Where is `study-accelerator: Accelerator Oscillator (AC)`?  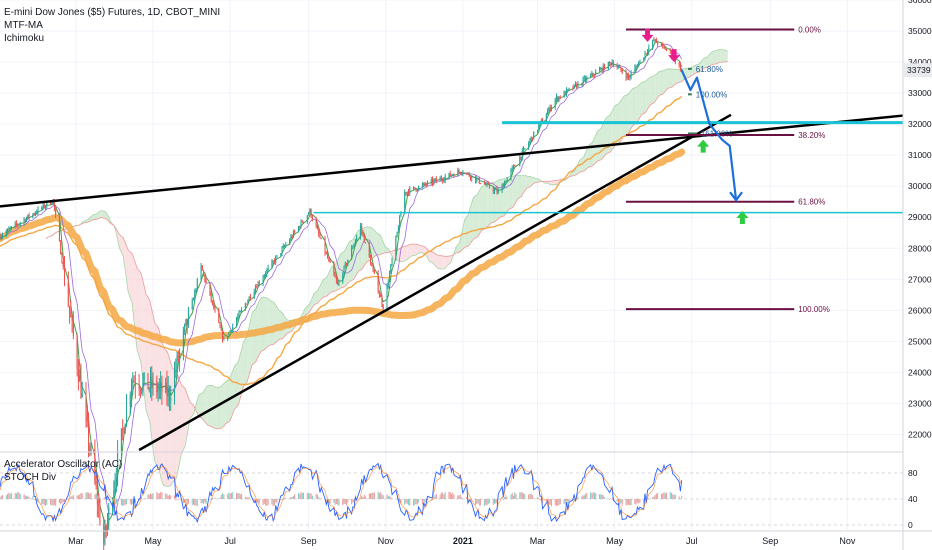
study-accelerator: Accelerator Oscillator (AC) is located at coordinates (63, 464).